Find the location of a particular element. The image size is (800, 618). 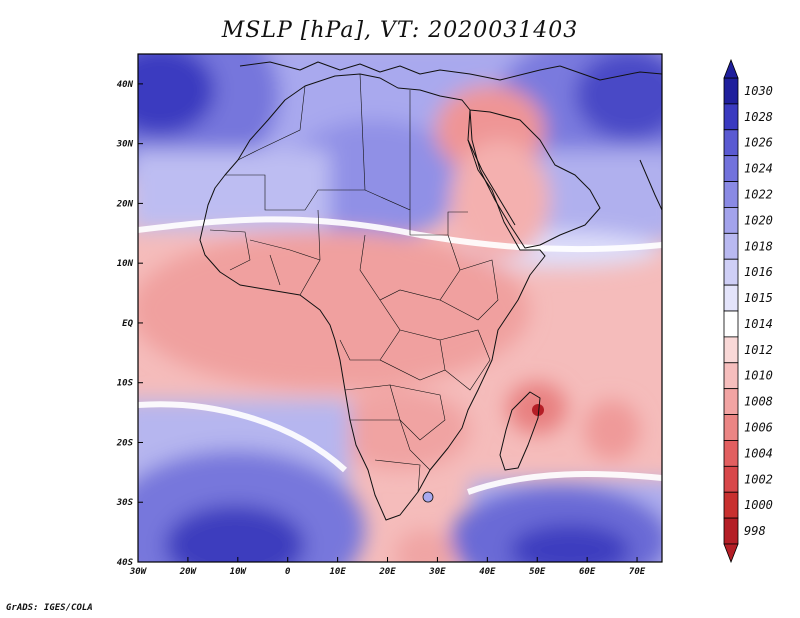

colorbar-extend-bottom is located at coordinates (731, 553).